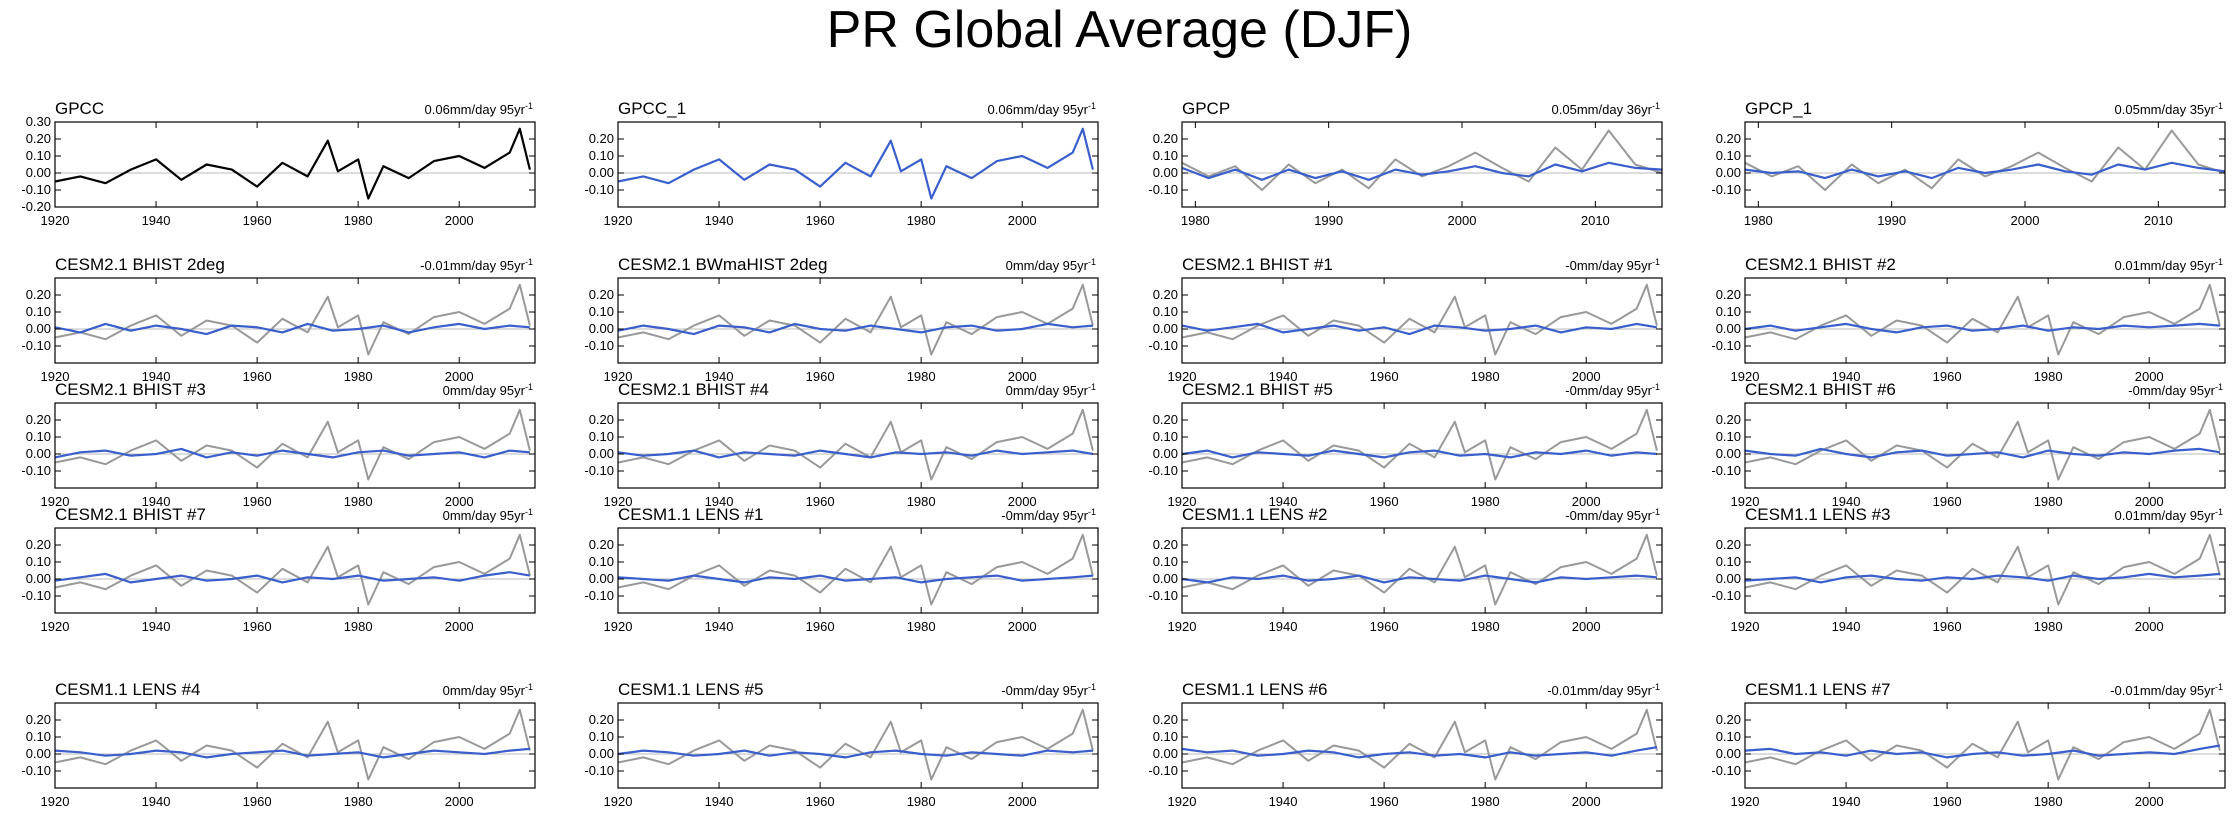  Describe the element at coordinates (1257, 264) in the screenshot. I see `panel-title: CESM2.1 BHIST #1` at that location.